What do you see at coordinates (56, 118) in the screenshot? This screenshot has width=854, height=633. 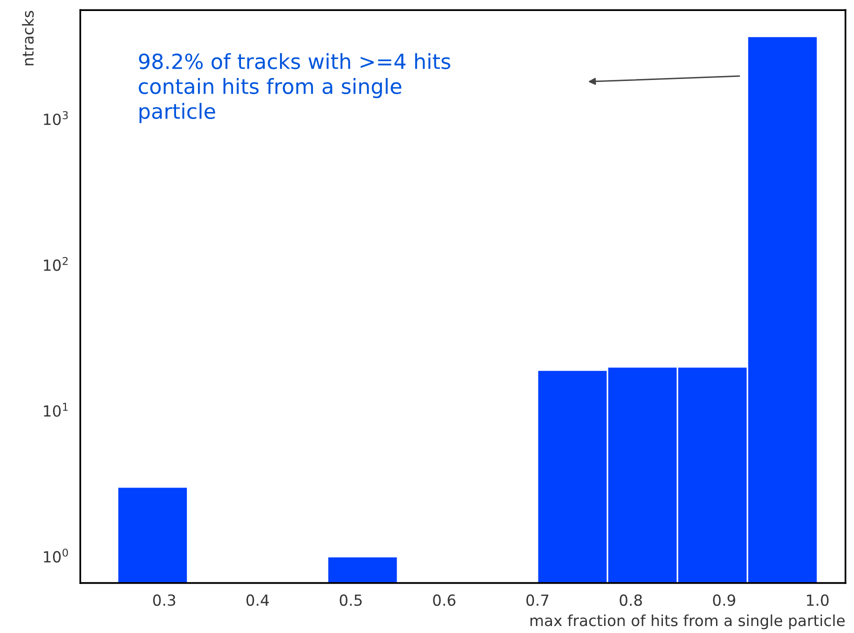 I see `y-tick-label: 10$^{3}$` at bounding box center [56, 118].